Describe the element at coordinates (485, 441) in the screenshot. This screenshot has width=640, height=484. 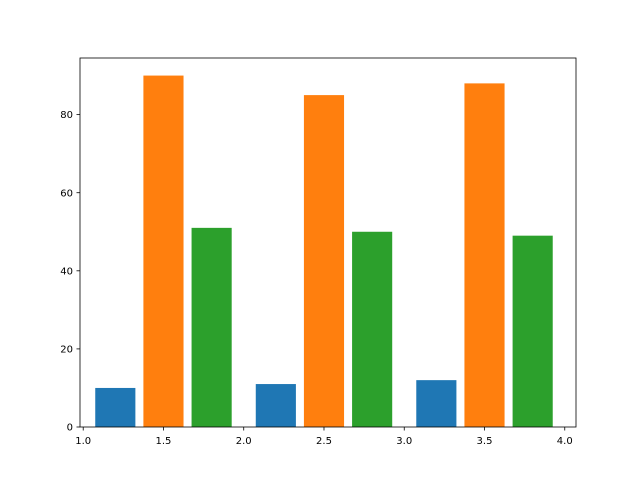
I see `x-tick-label: 3.5` at that location.